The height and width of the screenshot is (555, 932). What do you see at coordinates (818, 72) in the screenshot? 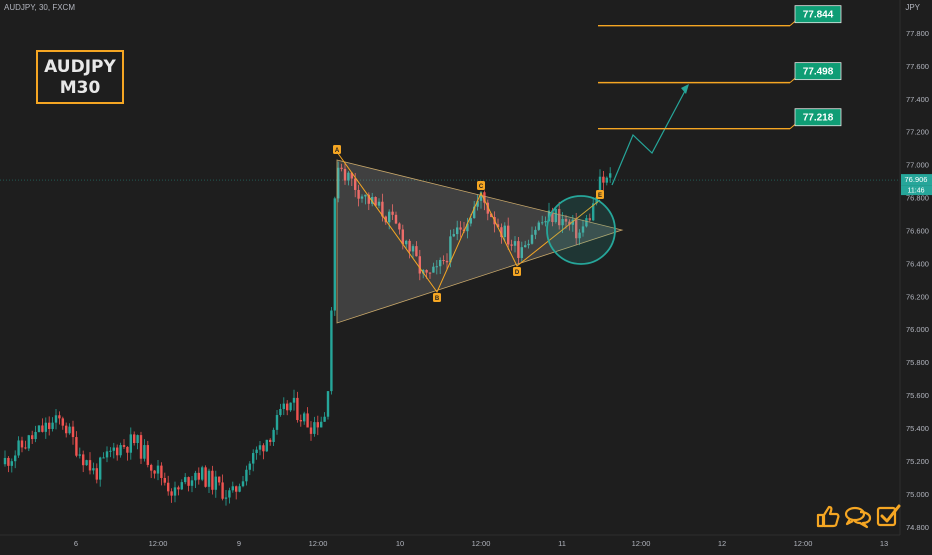
I see `target-label: 77.498` at bounding box center [818, 72].